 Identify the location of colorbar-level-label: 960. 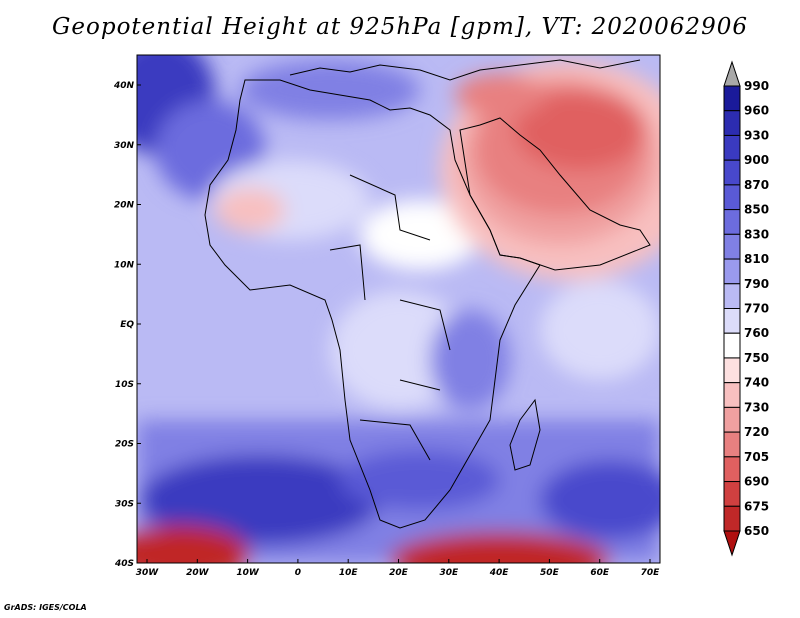
(756, 111).